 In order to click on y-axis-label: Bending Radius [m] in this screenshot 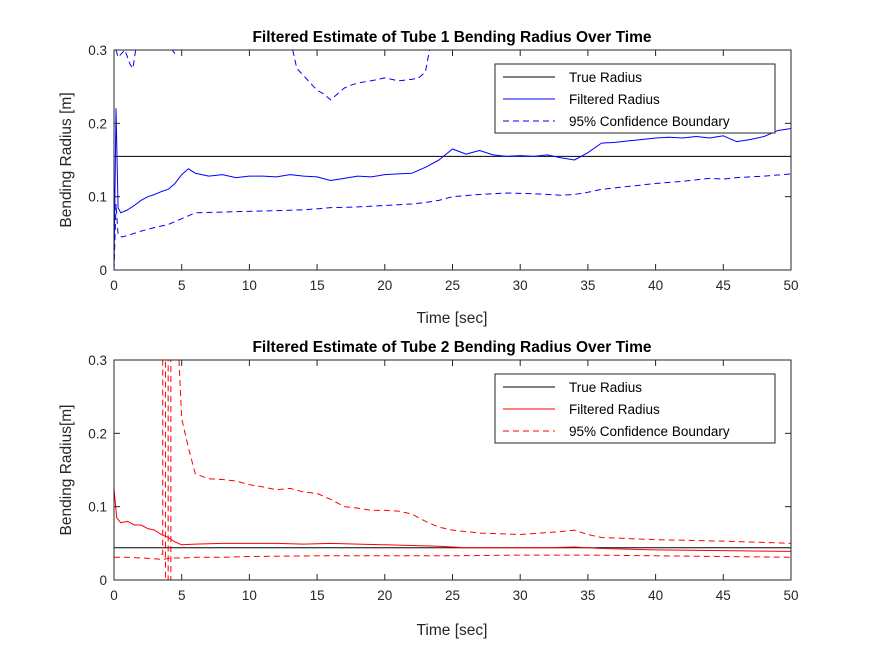, I will do `click(66, 159)`.